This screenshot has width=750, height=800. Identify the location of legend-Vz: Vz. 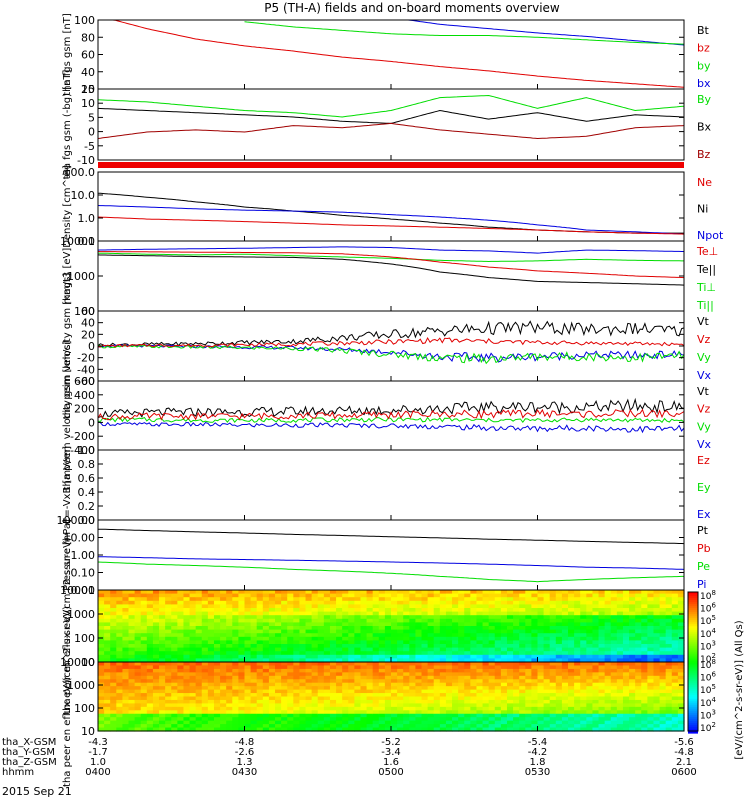
(704, 409).